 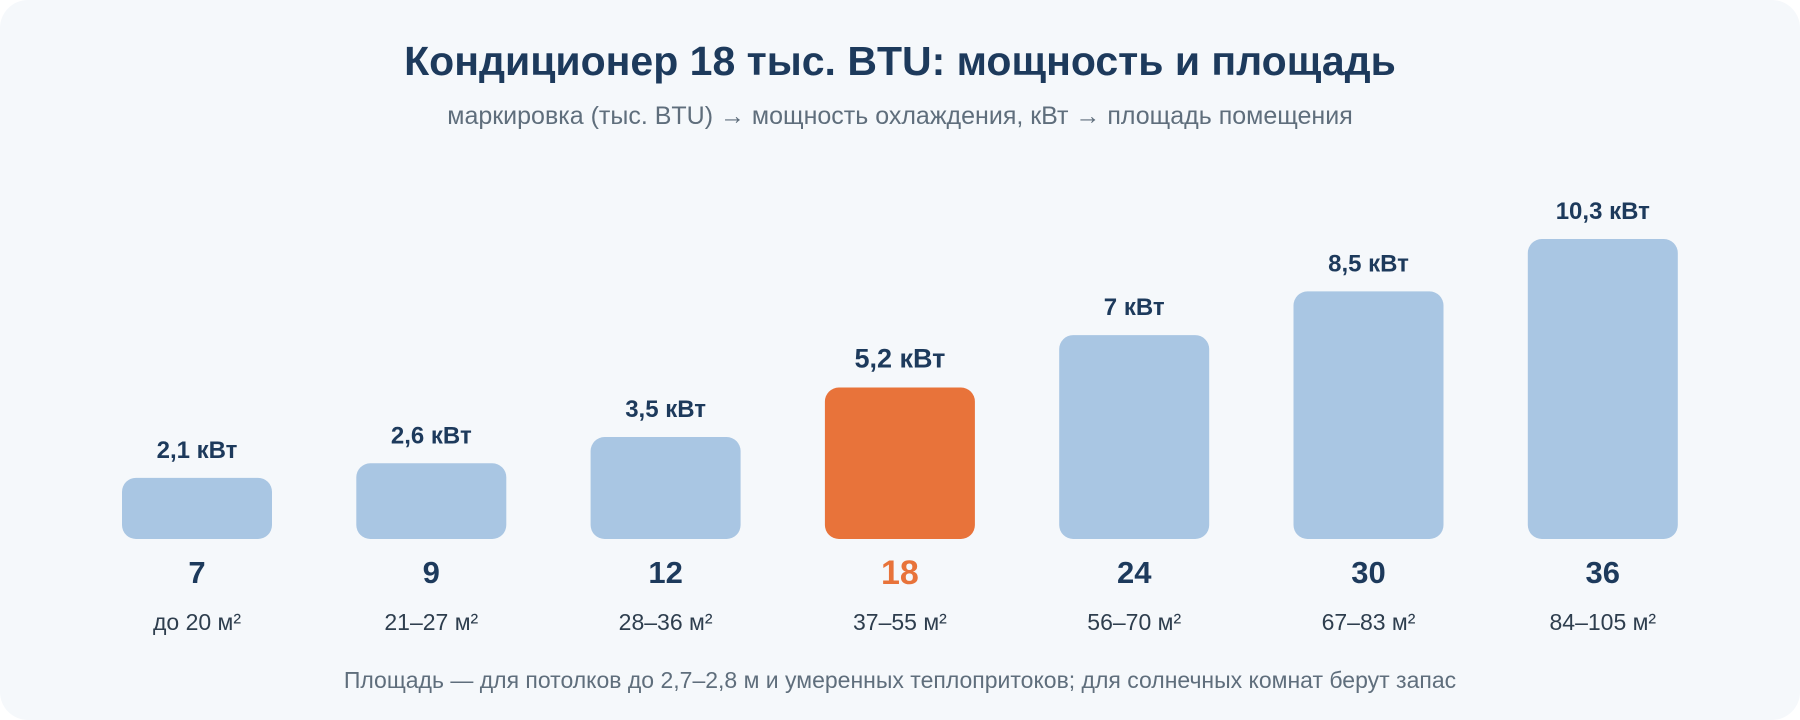 I want to click on area-label-36: 84–105 м², so click(x=1602, y=622).